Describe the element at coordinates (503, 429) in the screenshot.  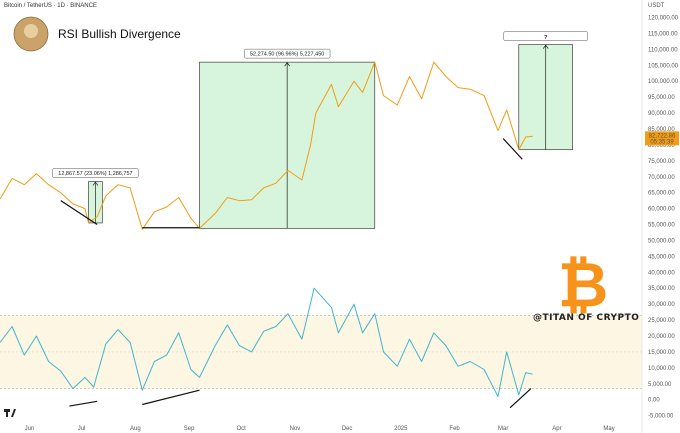
I see `x-tick-9: Mar` at that location.